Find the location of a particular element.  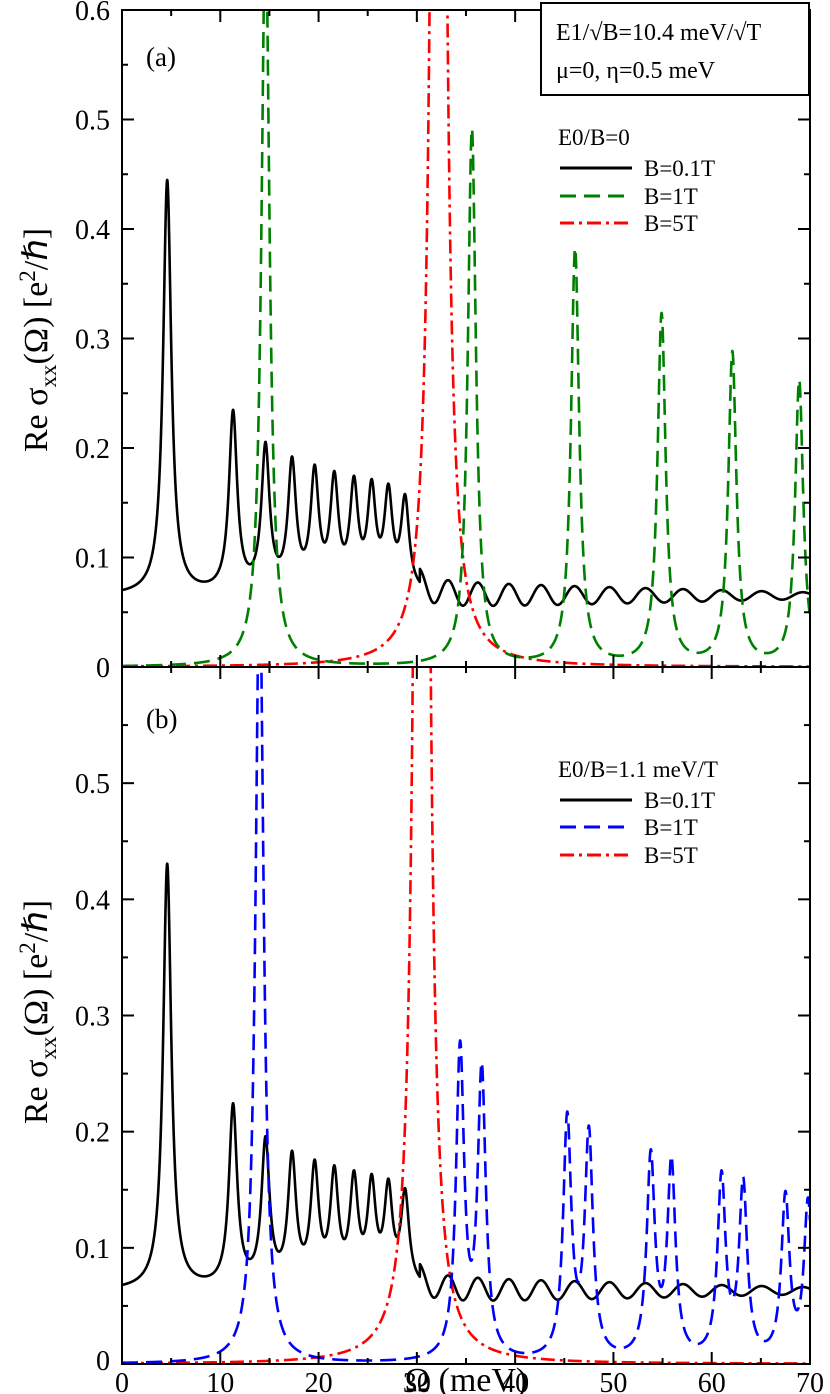

panel-a-legend-label-1: B=1T is located at coordinates (671, 196).